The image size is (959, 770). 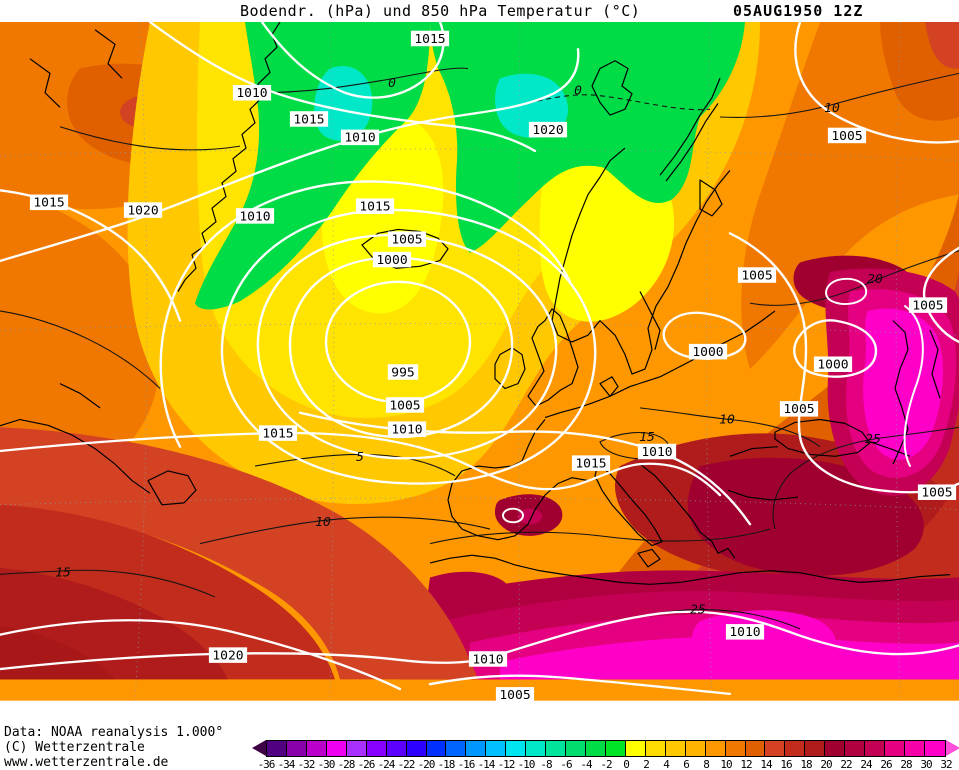 What do you see at coordinates (826, 764) in the screenshot?
I see `colorbar-tick: 20` at bounding box center [826, 764].